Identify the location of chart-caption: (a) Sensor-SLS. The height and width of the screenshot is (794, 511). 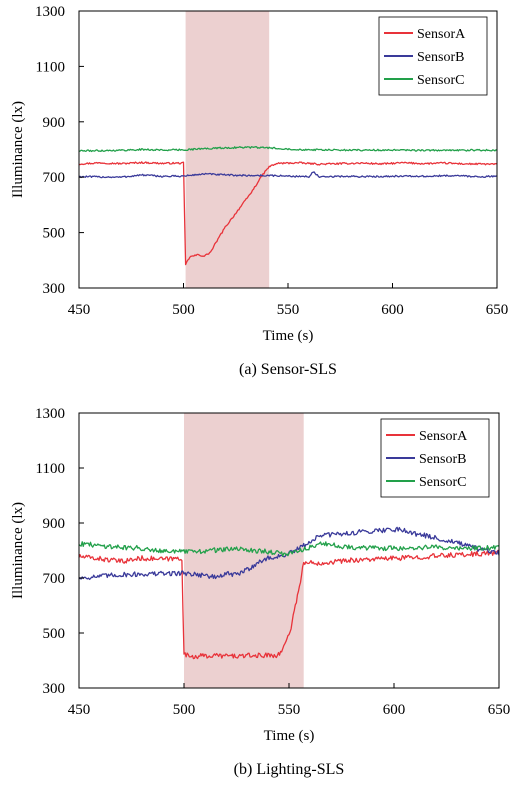
(288, 369).